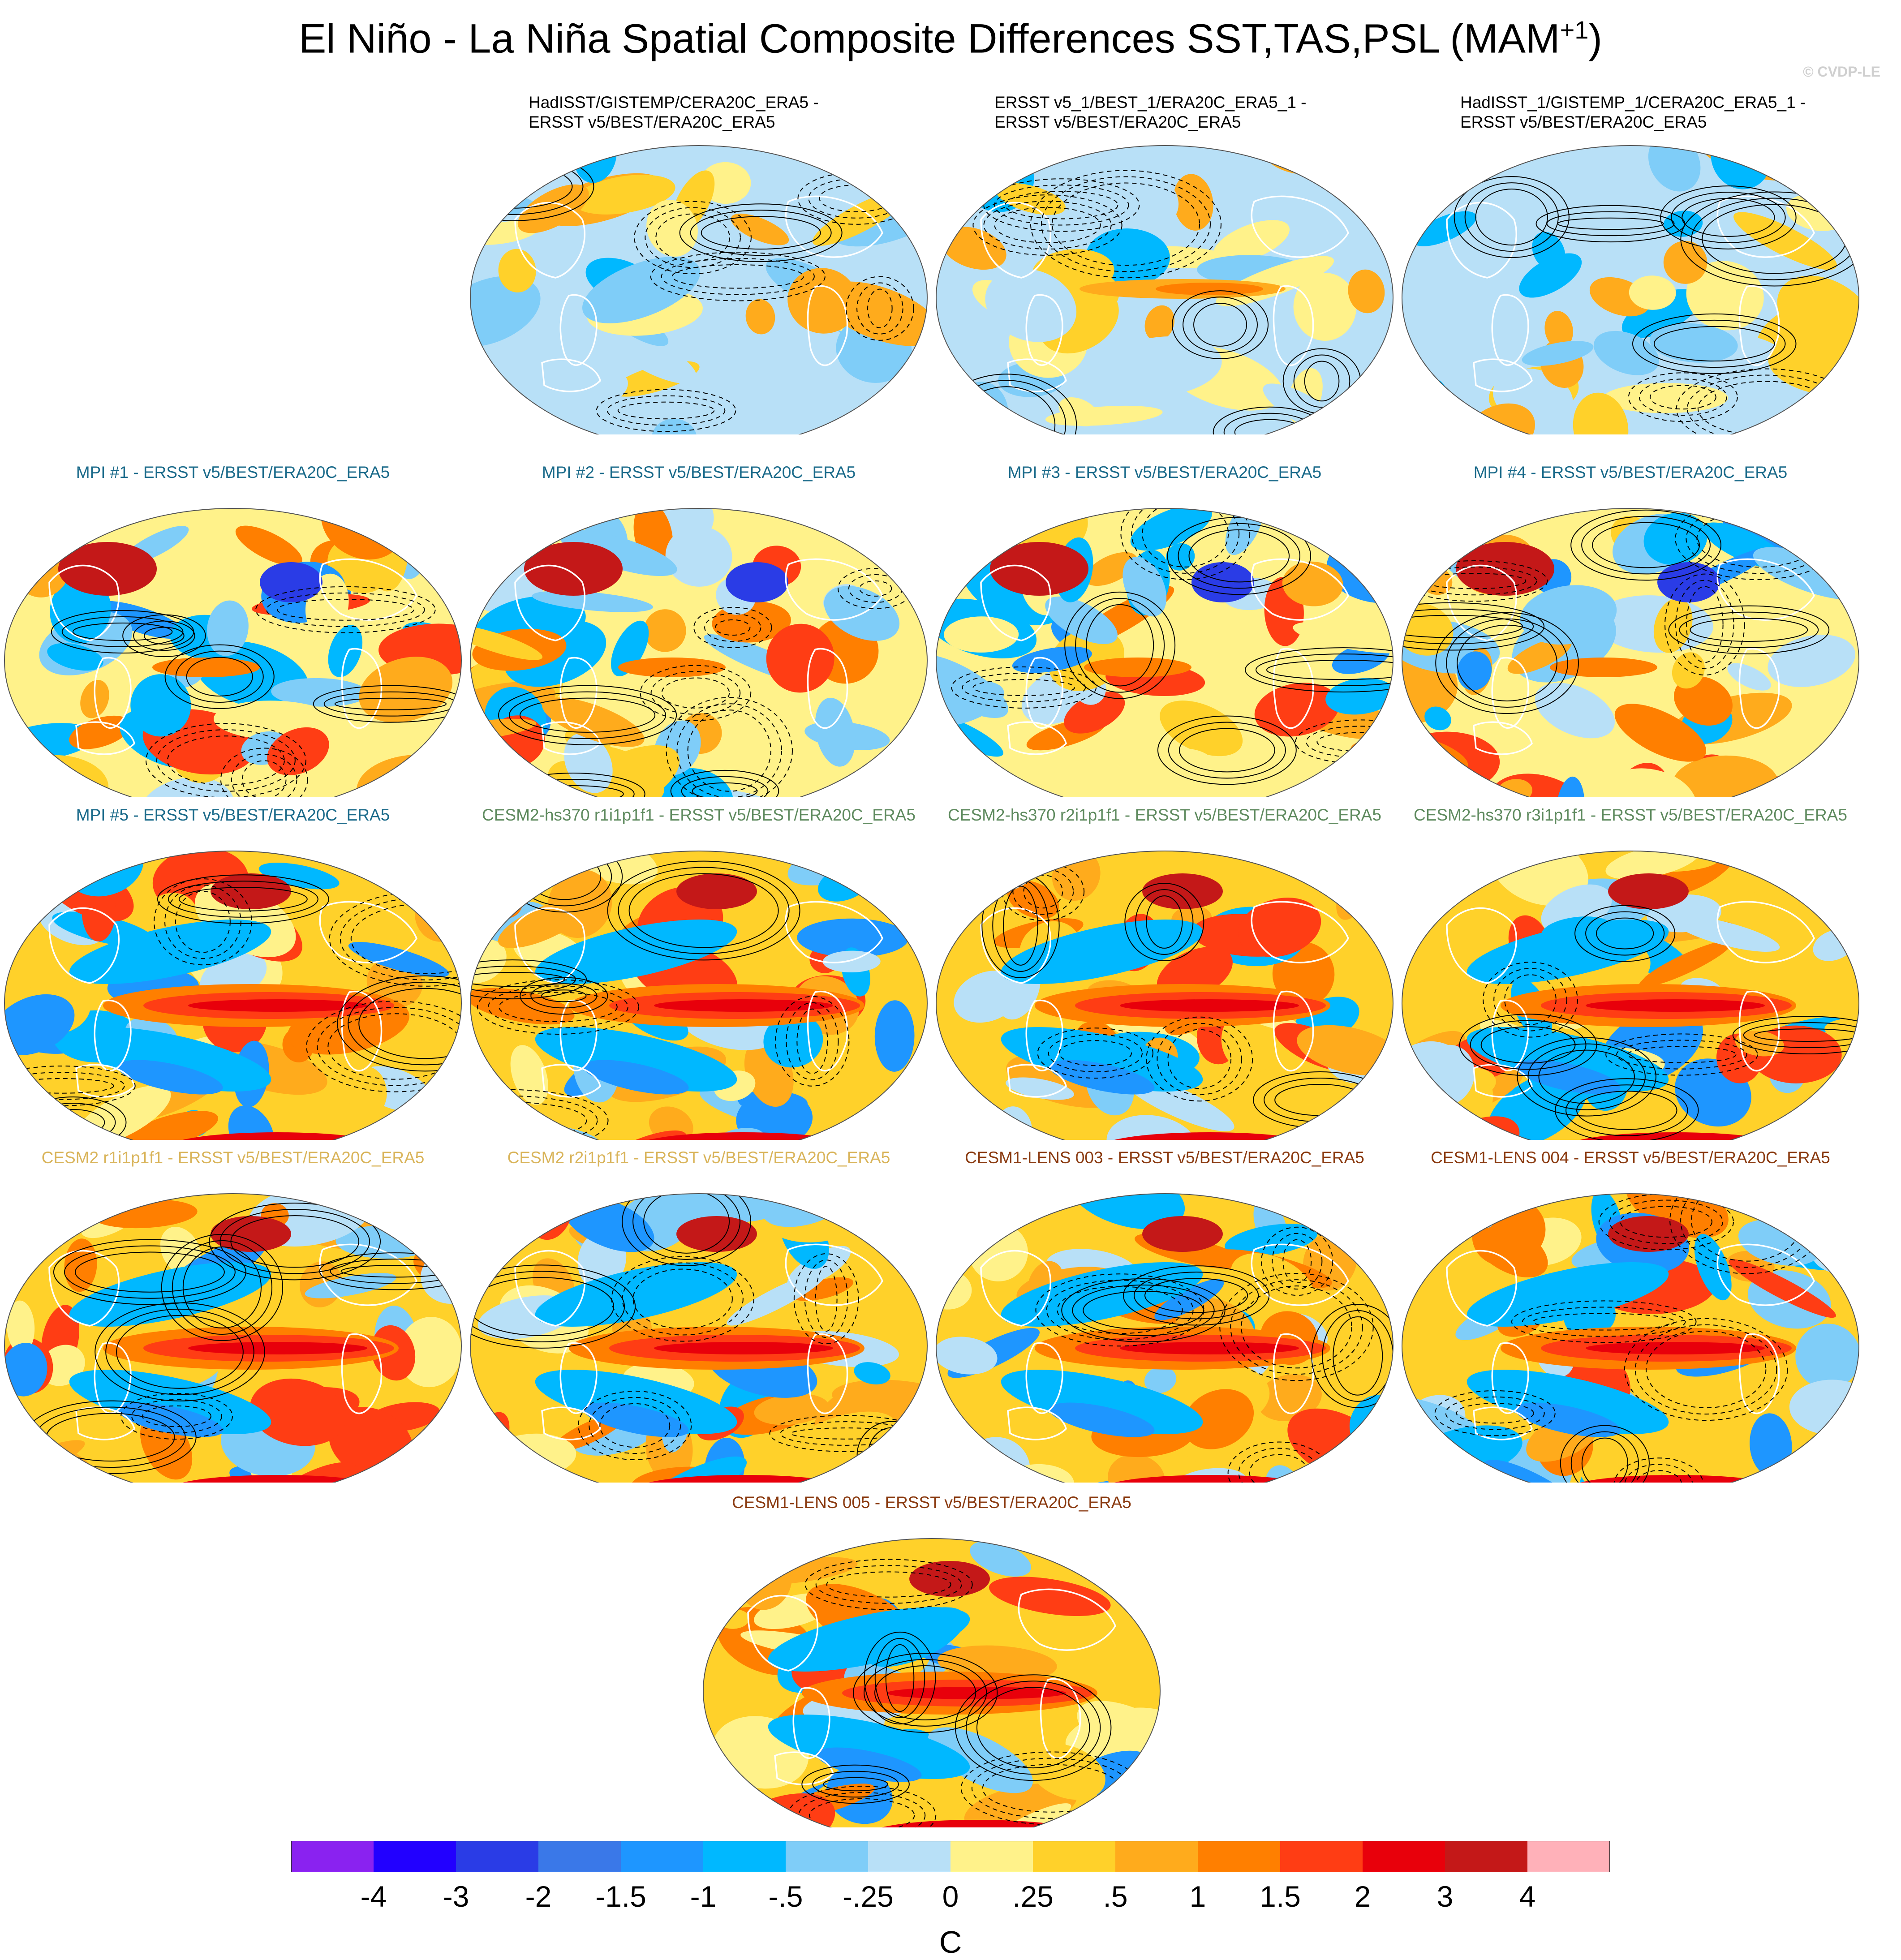 This screenshot has width=1901, height=1960. Describe the element at coordinates (1280, 1897) in the screenshot. I see `colorbar-tick-label: 1.5` at that location.